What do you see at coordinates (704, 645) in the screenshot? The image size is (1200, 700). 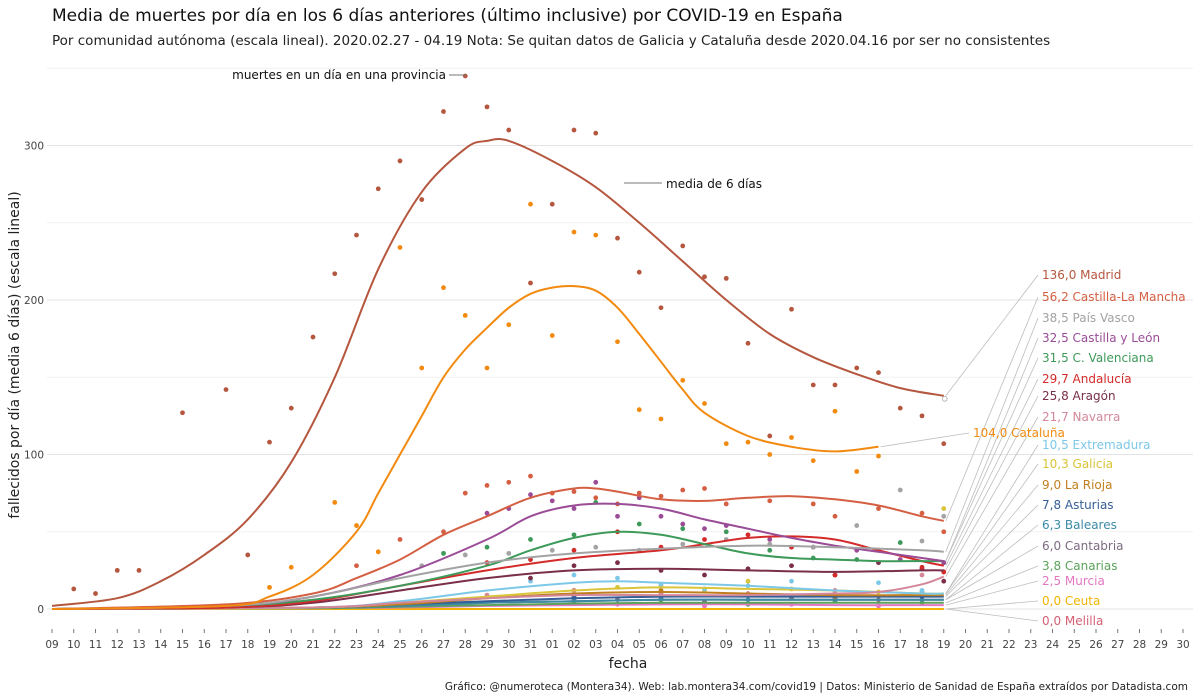 I see `x-tick-label: 08` at bounding box center [704, 645].